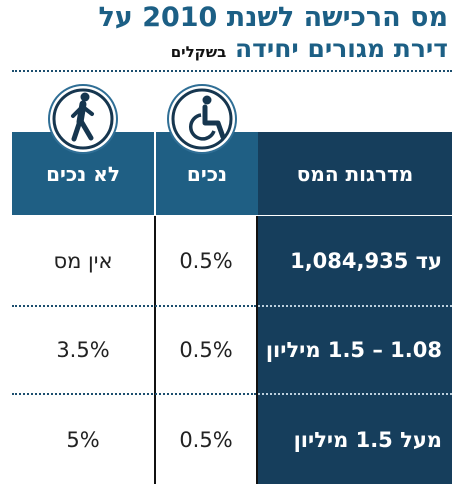 The height and width of the screenshot is (490, 458). I want to click on row-1-bracket: עד 1,084,935, so click(366, 261).